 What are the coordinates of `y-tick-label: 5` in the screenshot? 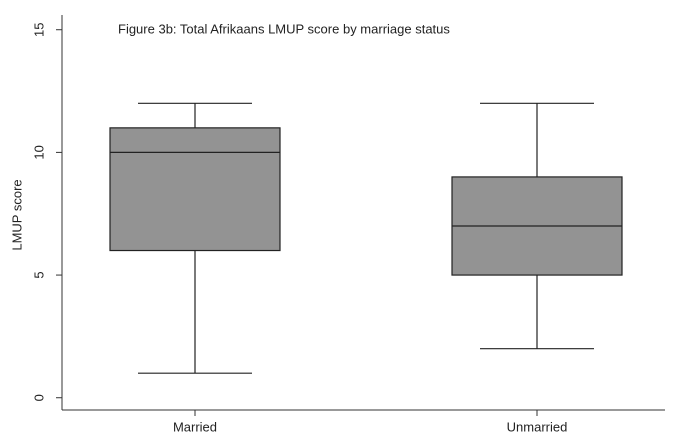 It's located at (38, 274).